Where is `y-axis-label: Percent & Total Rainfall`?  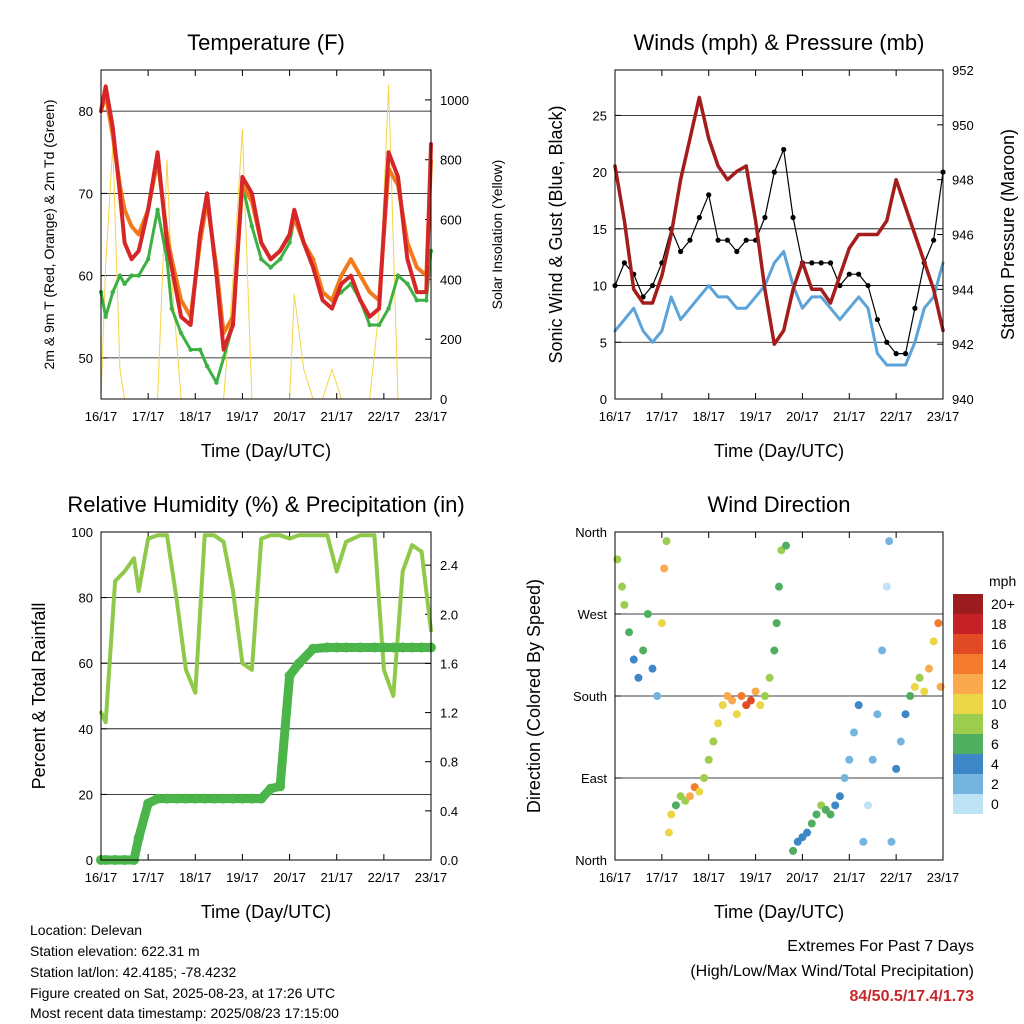
y-axis-label: Percent & Total Rainfall is located at coordinates (39, 696).